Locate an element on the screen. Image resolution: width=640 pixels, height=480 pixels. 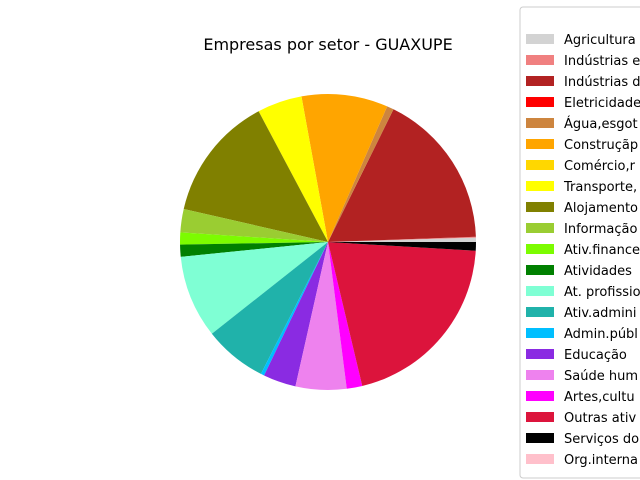
legend-label-industrias-d: Indústrias d is located at coordinates (602, 82).